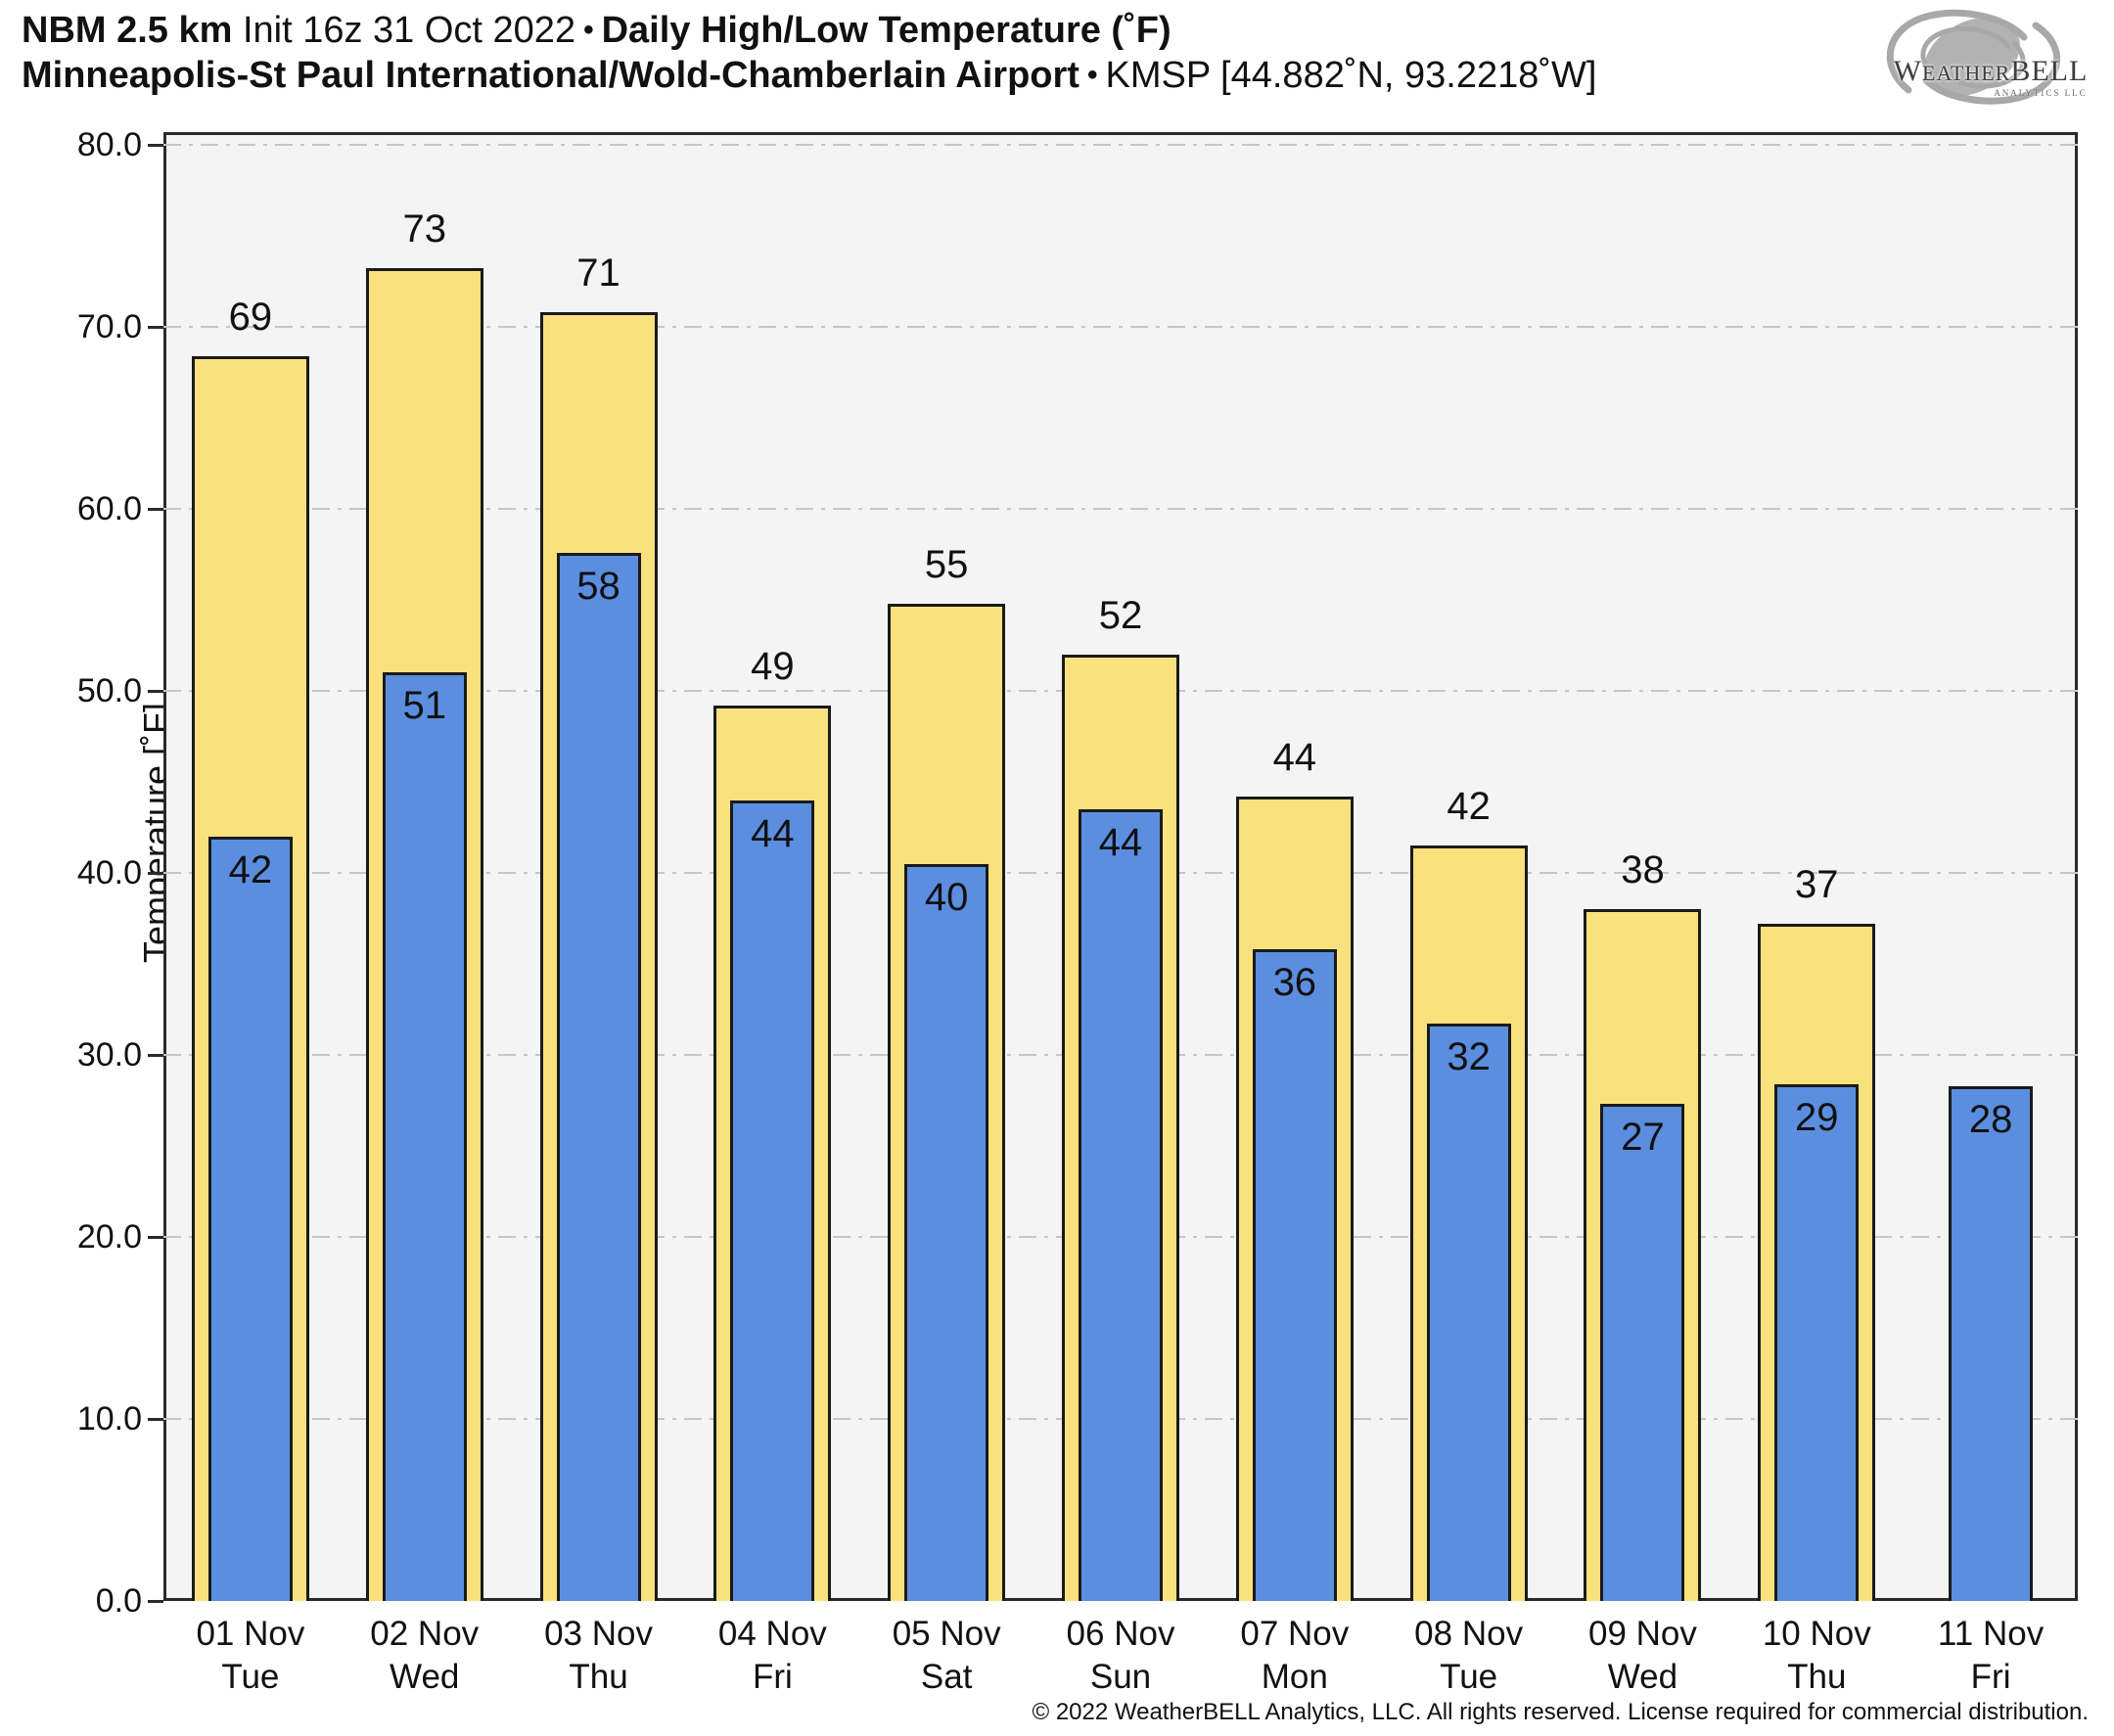  Describe the element at coordinates (109, 327) in the screenshot. I see `y-tick-label: 70.0` at that location.